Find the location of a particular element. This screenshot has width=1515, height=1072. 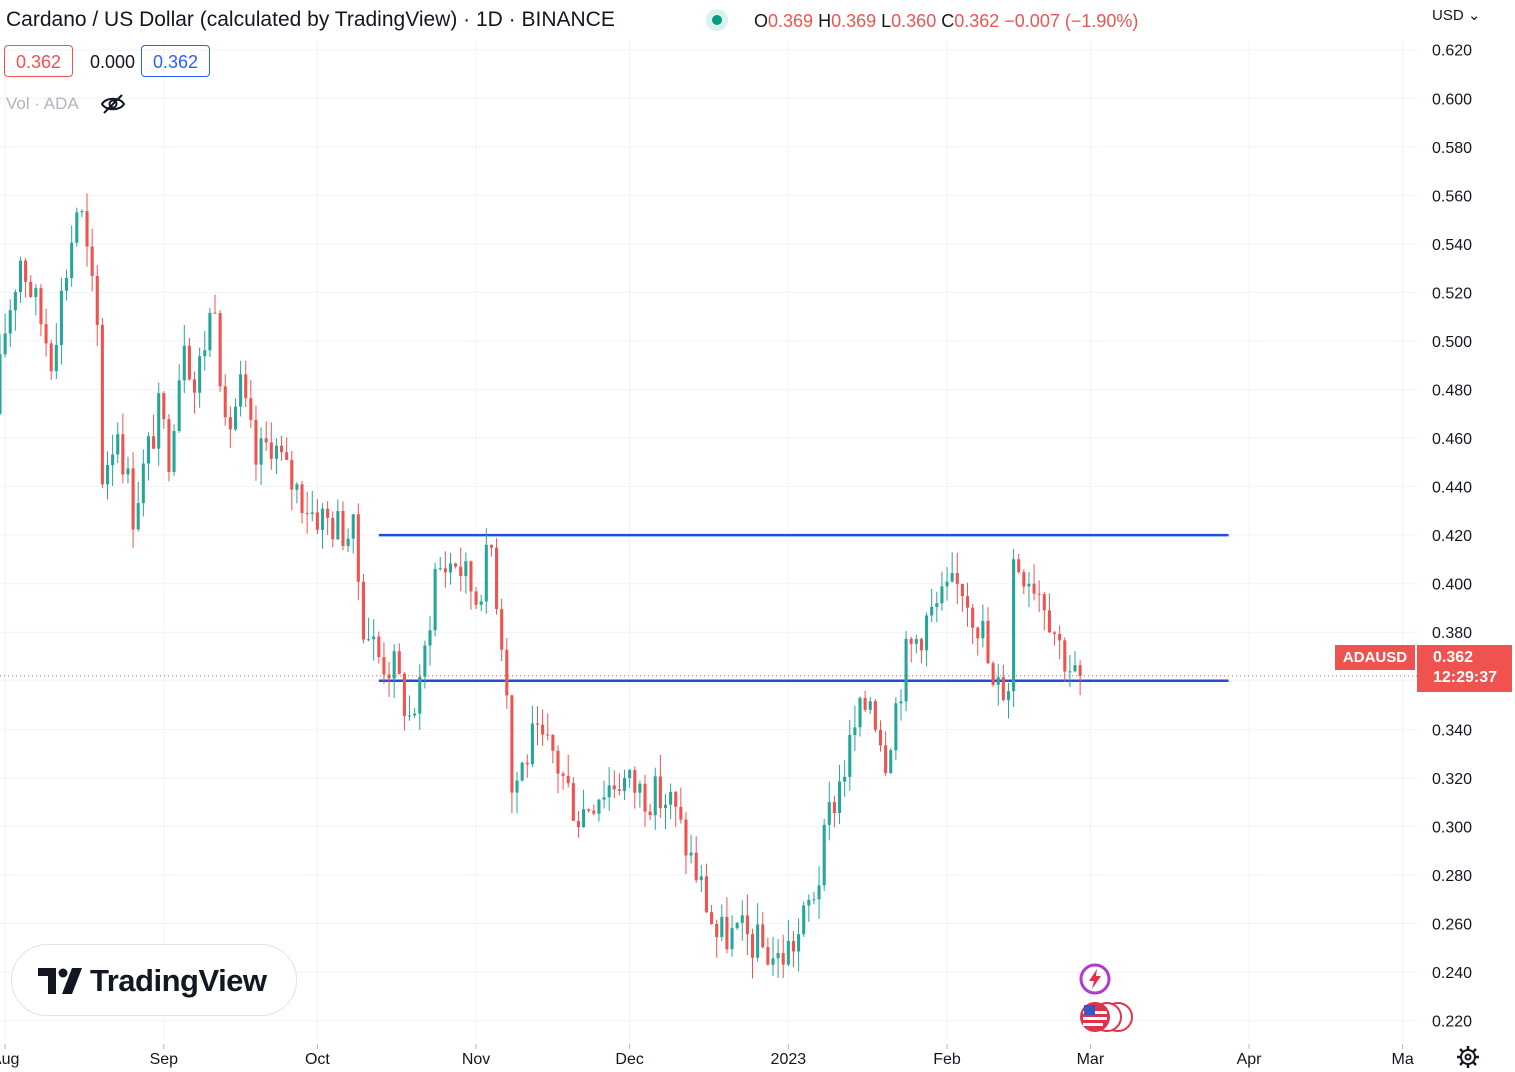

lightning-icon is located at coordinates (1095, 979).